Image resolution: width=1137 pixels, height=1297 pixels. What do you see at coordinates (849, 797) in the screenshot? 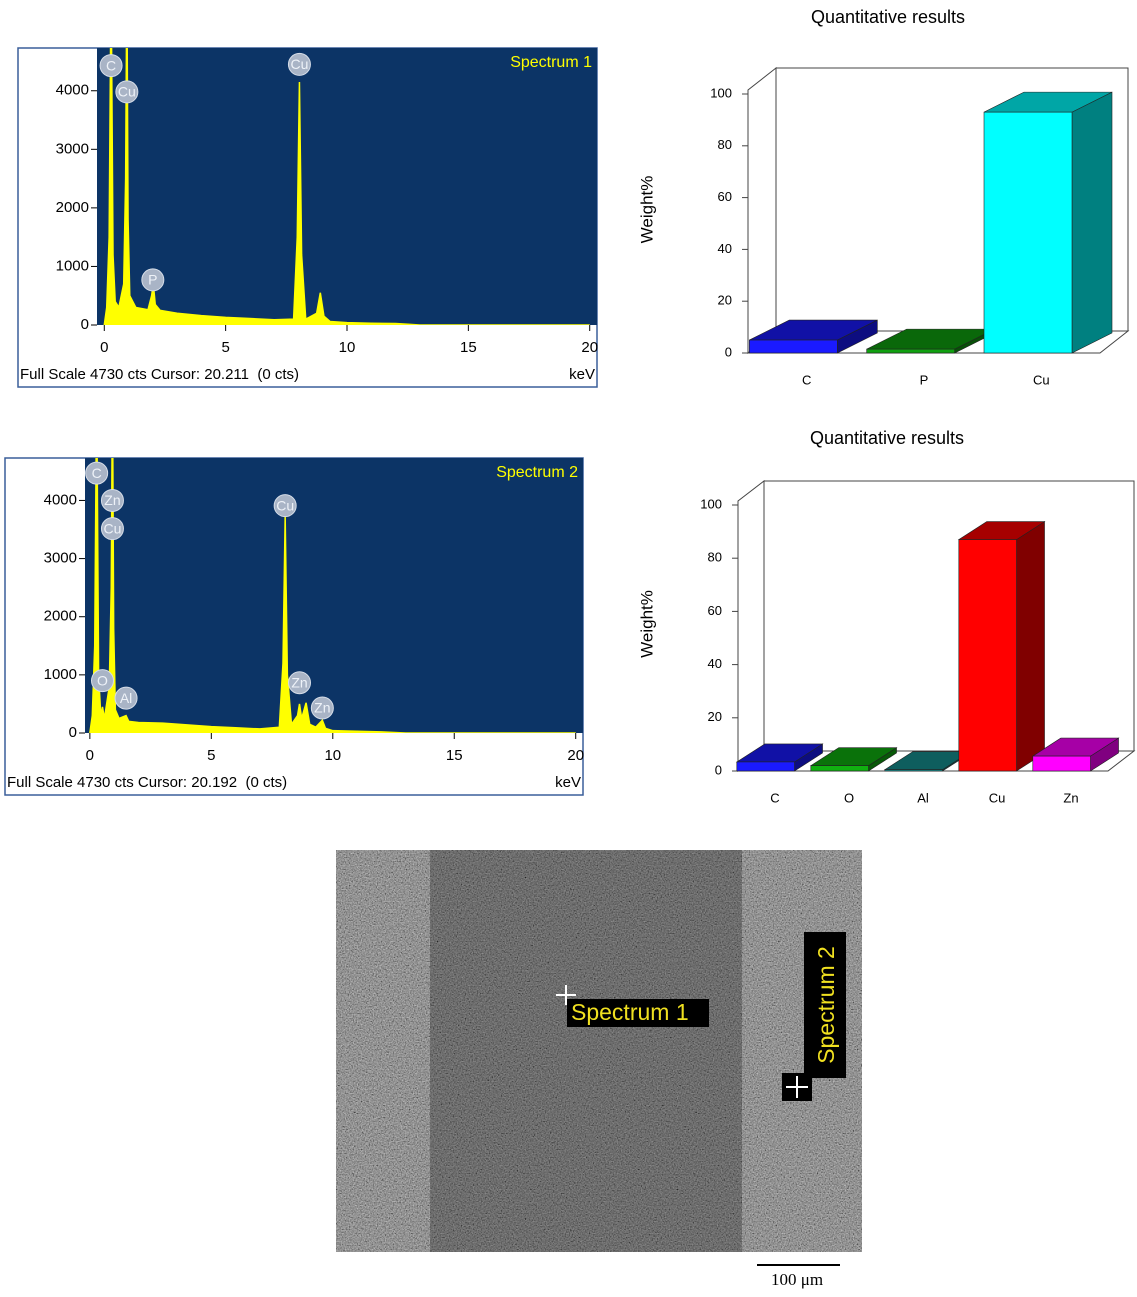
I see `x-tick-label: O` at bounding box center [849, 797].